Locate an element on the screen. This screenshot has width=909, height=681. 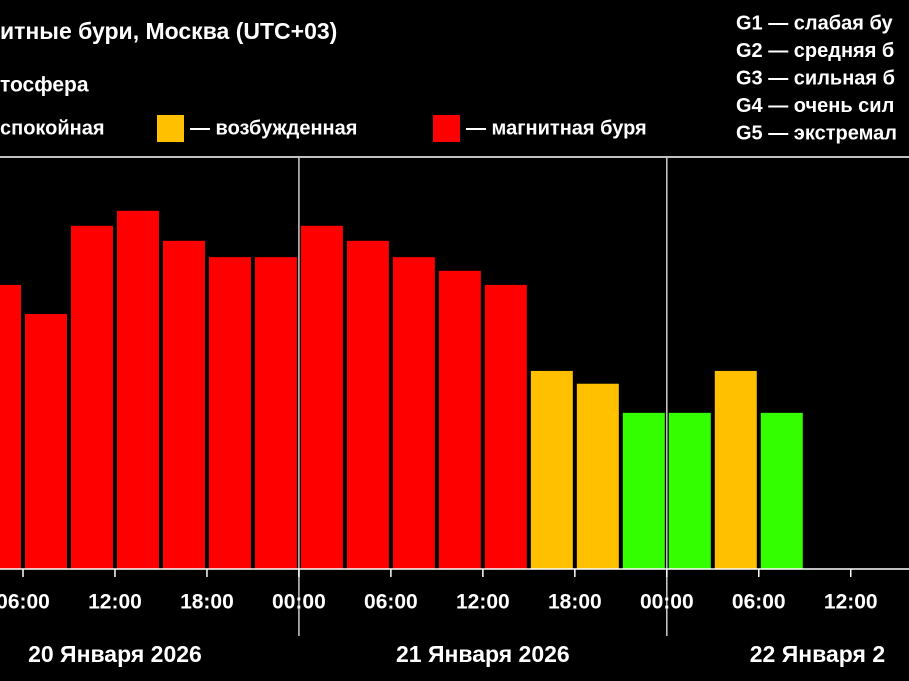
scale-legend-label: G1 — слабая бу is located at coordinates (815, 23).